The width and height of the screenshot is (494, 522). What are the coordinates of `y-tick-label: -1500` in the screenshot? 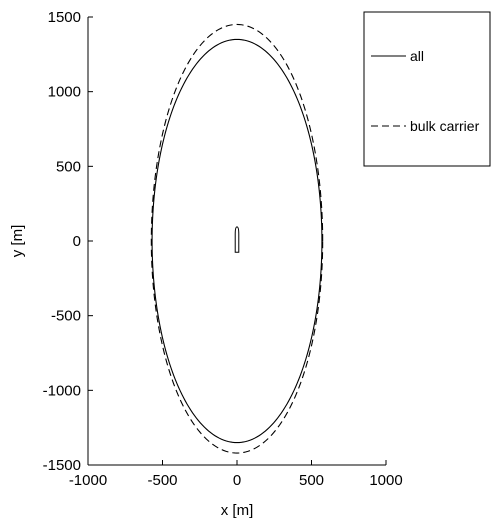 It's located at (62, 465).